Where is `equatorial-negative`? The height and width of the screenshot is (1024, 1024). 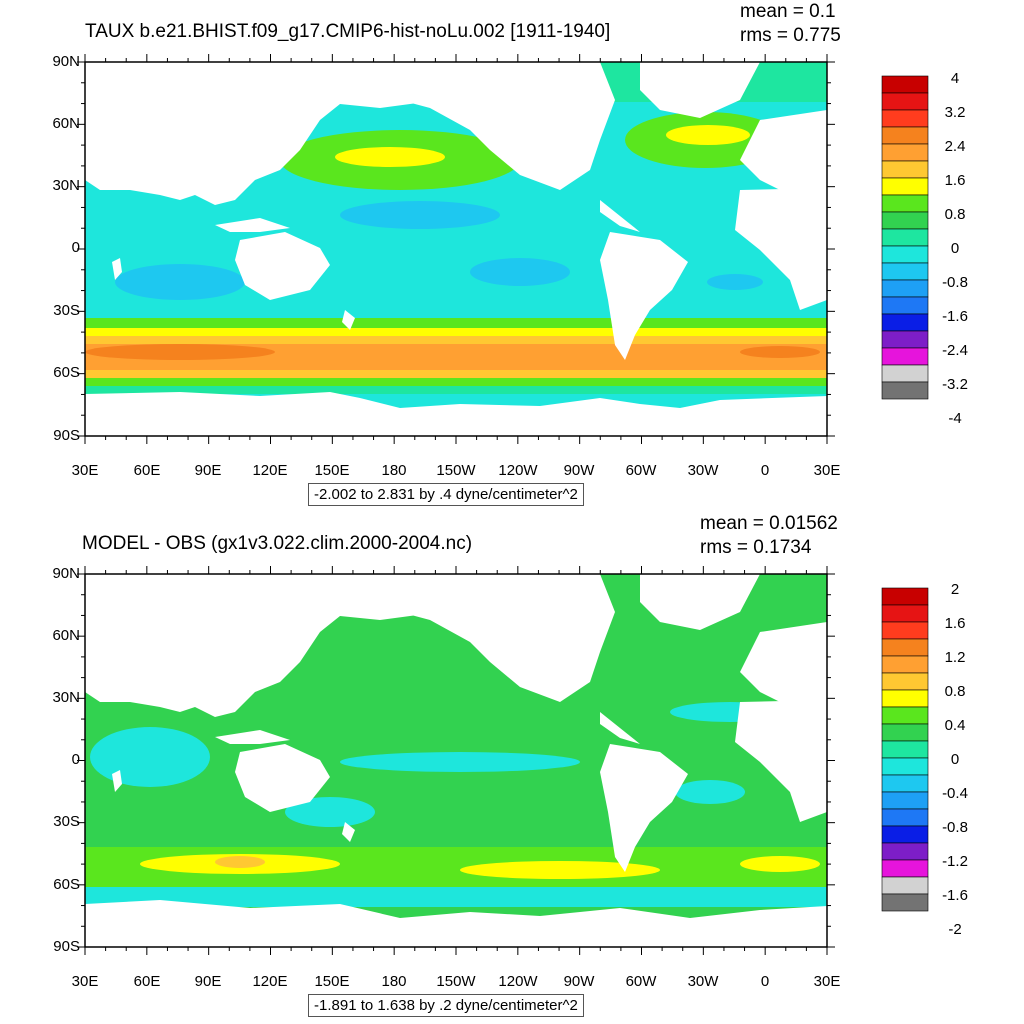 equatorial-negative is located at coordinates (460, 762).